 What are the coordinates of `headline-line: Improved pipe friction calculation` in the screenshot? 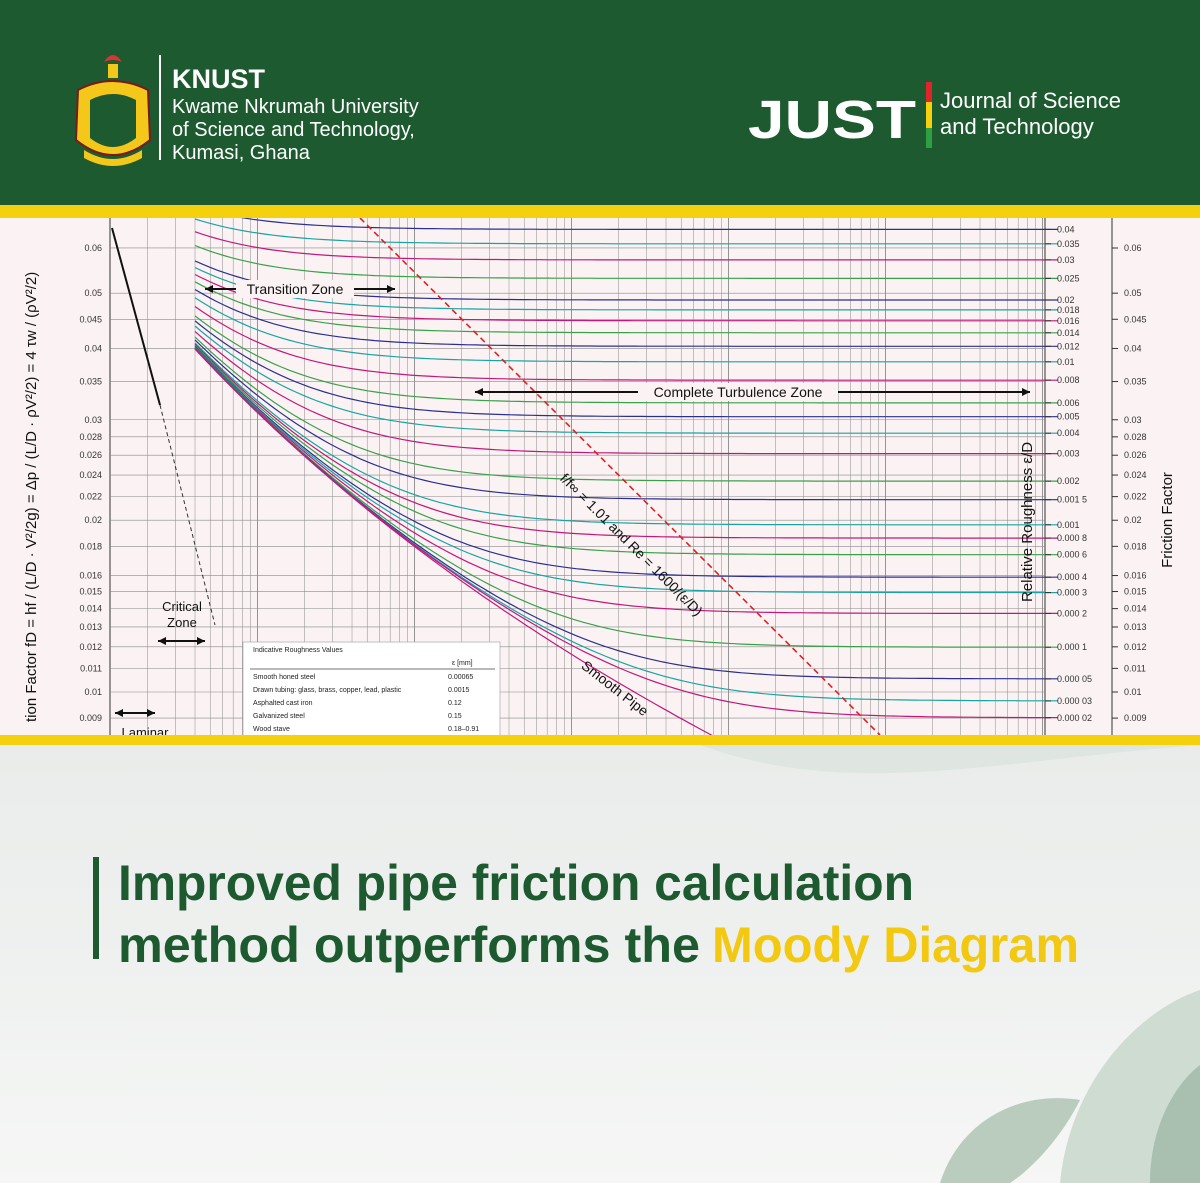 It's located at (516, 883).